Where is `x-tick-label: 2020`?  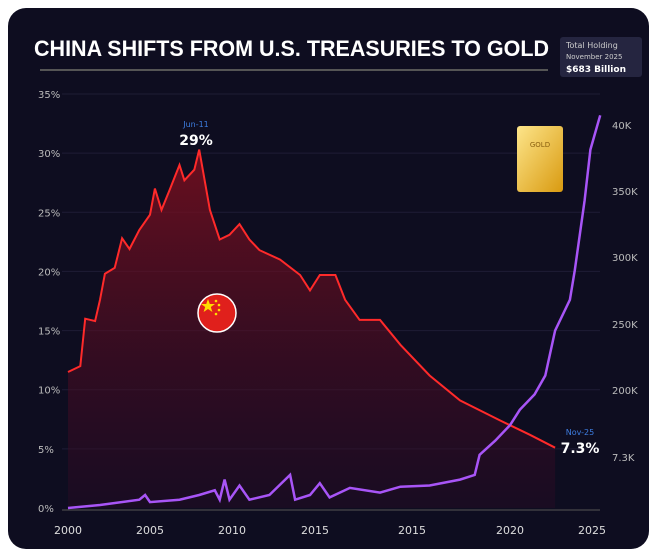 x-tick-label: 2020 is located at coordinates (510, 530).